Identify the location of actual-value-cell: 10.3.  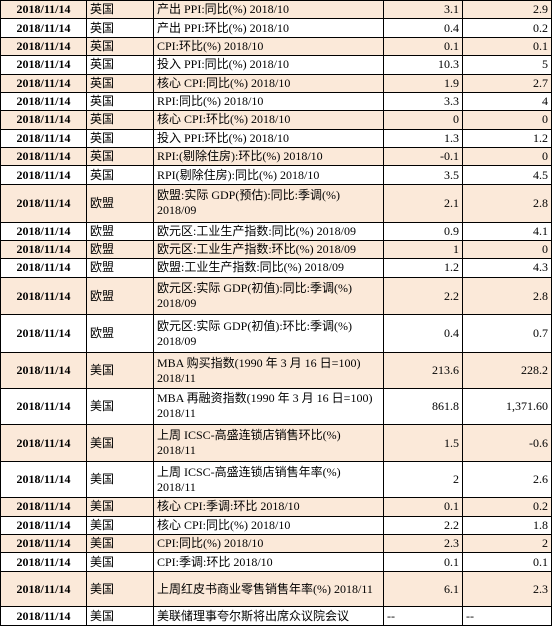
(423, 65).